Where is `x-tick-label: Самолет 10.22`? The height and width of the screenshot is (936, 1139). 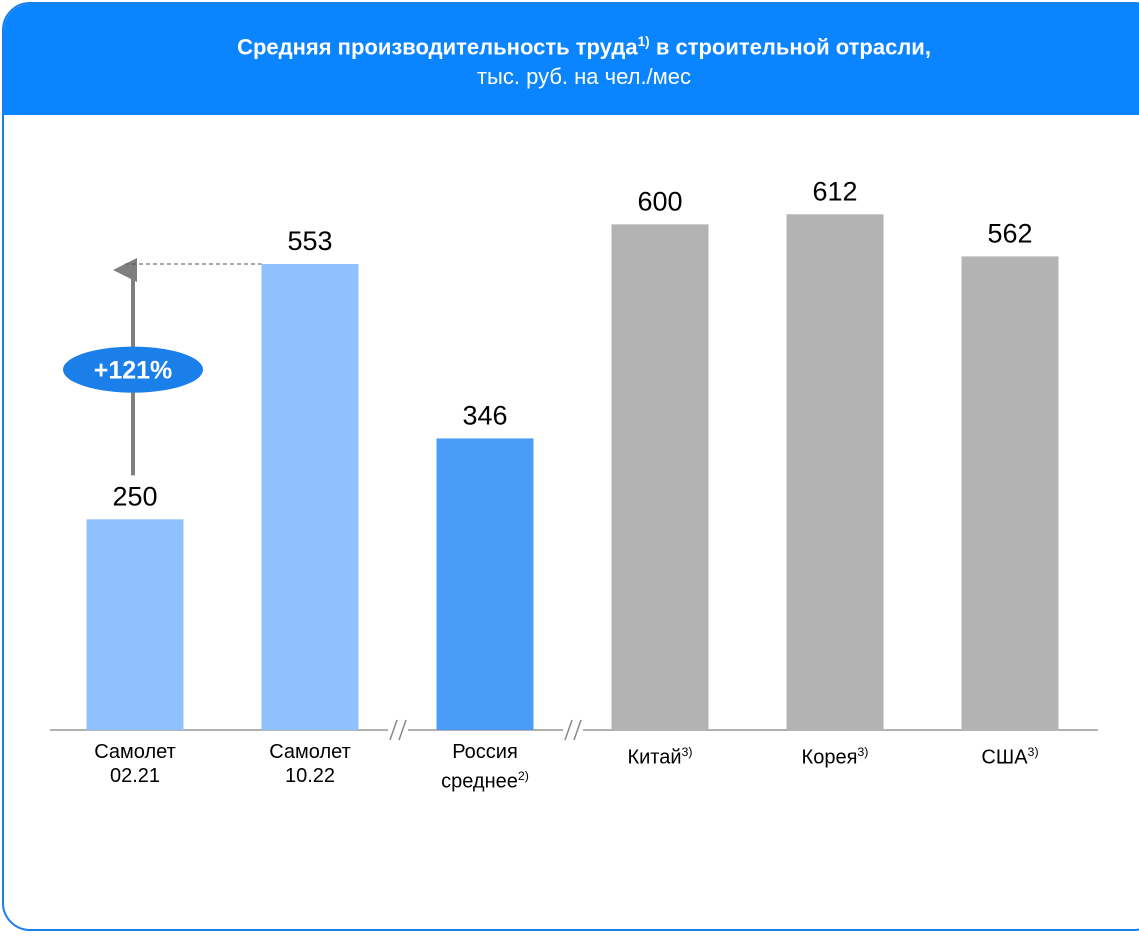
x-tick-label: Самолет 10.22 is located at coordinates (310, 764).